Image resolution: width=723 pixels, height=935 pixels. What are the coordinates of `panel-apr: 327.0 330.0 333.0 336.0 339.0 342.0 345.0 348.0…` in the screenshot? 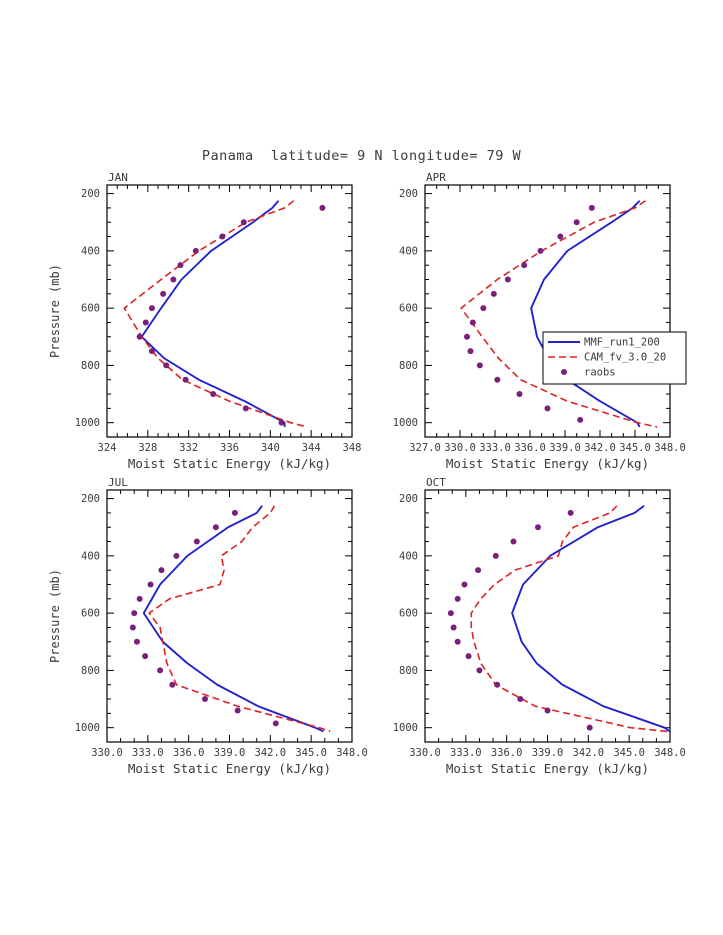 It's located at (539, 321).